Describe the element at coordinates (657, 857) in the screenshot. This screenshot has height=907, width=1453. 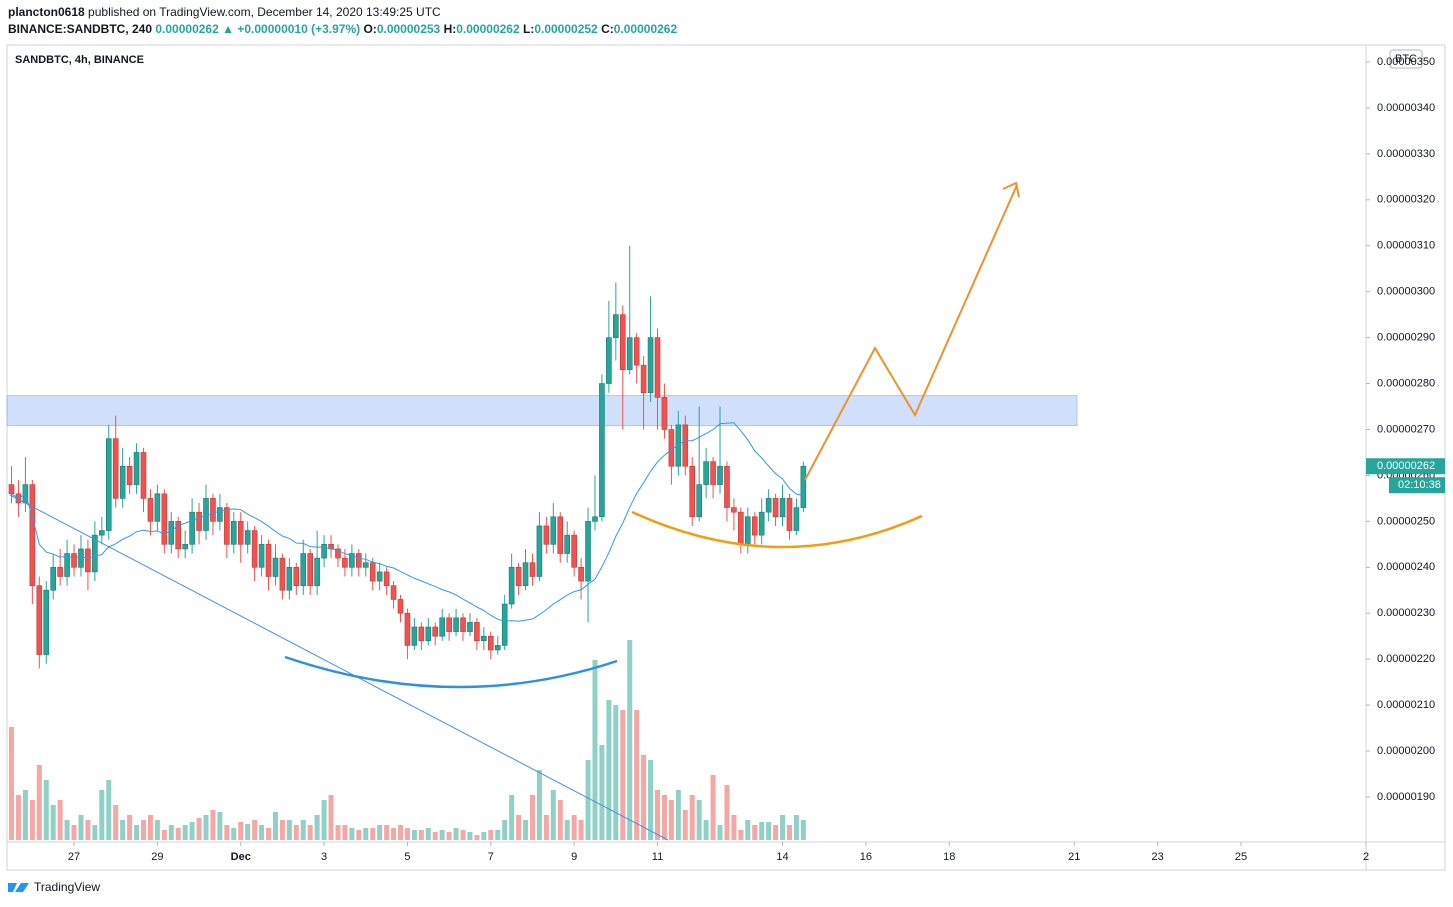
I see `x-tick-label: 11` at that location.